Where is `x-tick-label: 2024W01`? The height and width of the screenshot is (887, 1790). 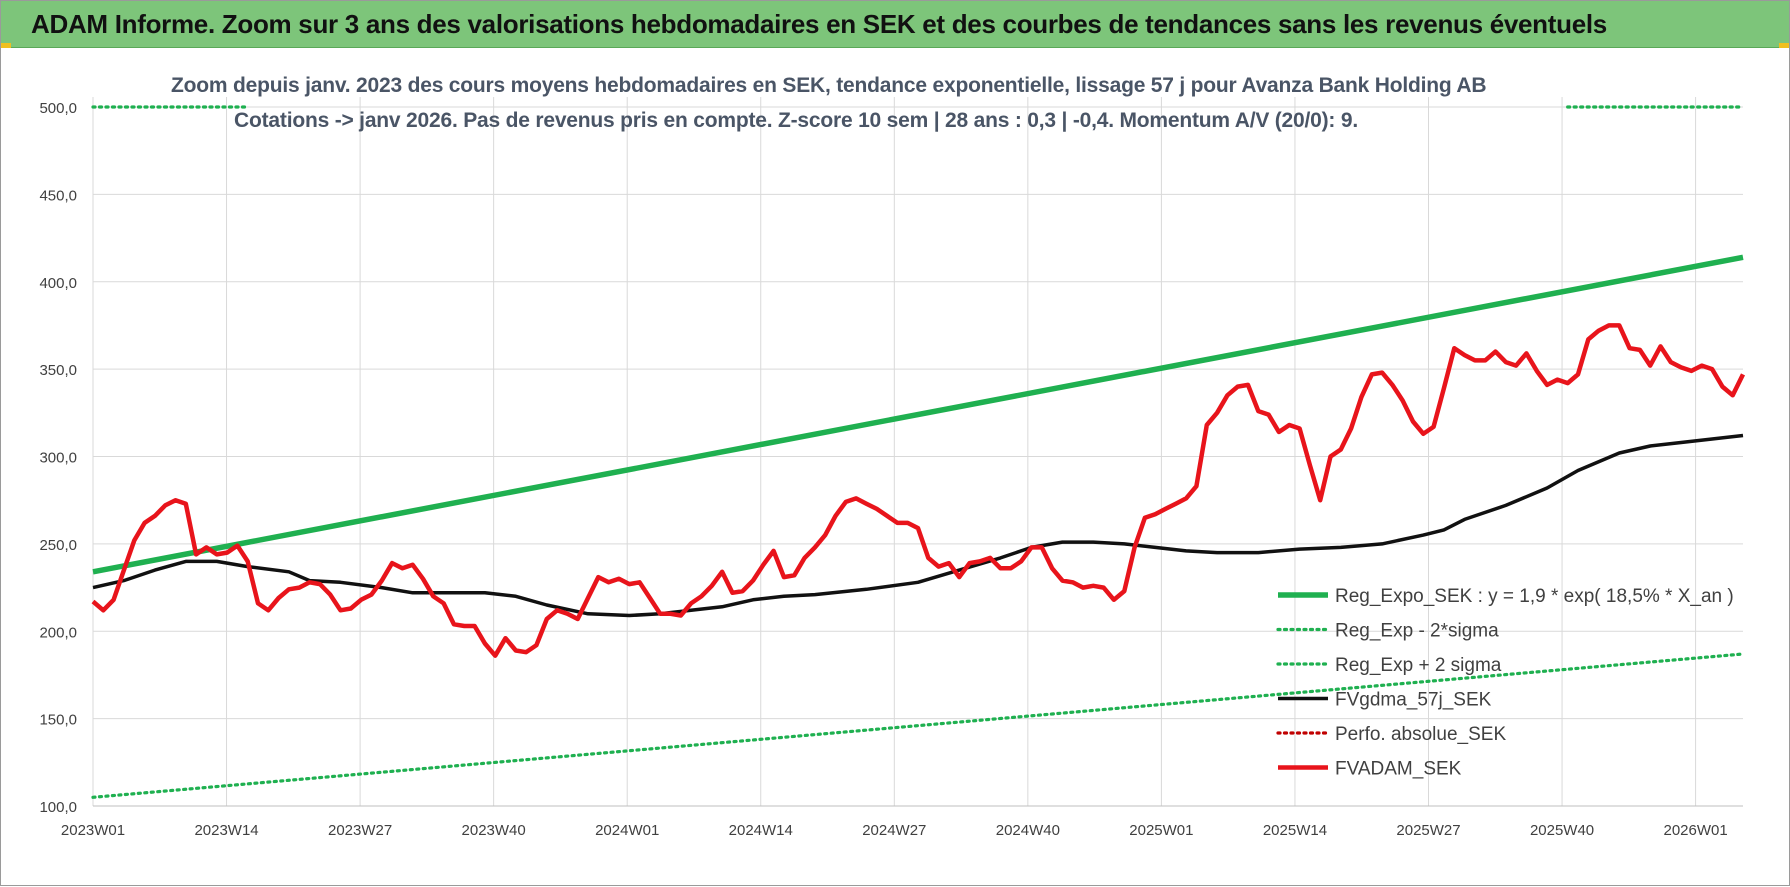
x-tick-label: 2024W01 is located at coordinates (627, 830).